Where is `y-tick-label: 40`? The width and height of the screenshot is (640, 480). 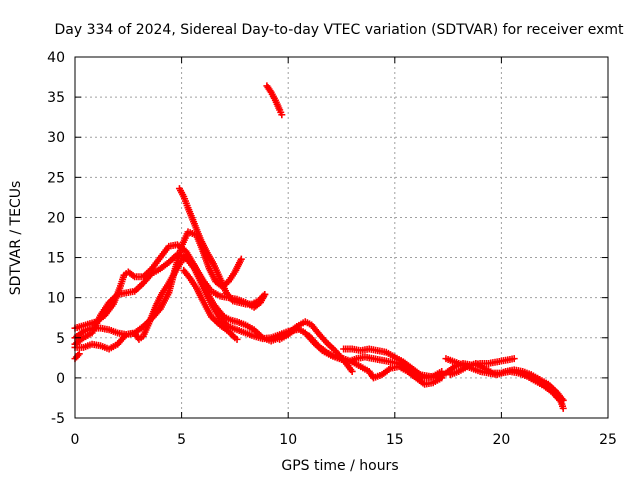
y-tick-label: 40 is located at coordinates (56, 58).